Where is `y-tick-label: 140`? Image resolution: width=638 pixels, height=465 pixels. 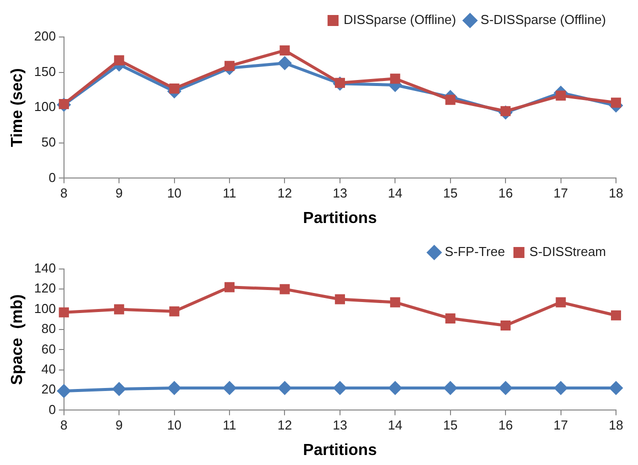
y-tick-label: 140 is located at coordinates (45, 268).